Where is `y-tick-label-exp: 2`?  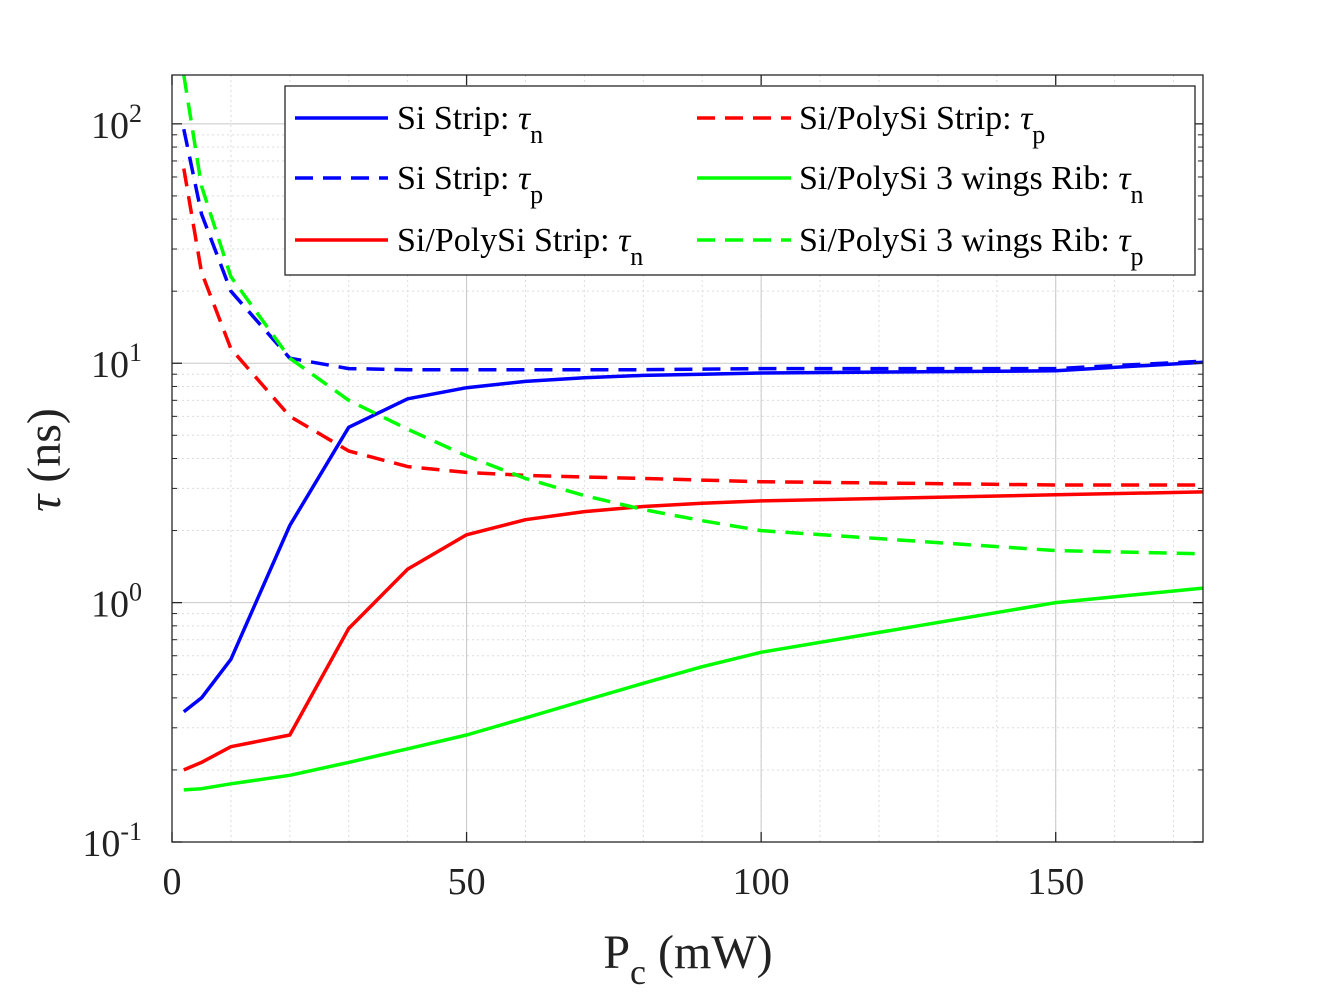
y-tick-label-exp: 2 is located at coordinates (135, 113).